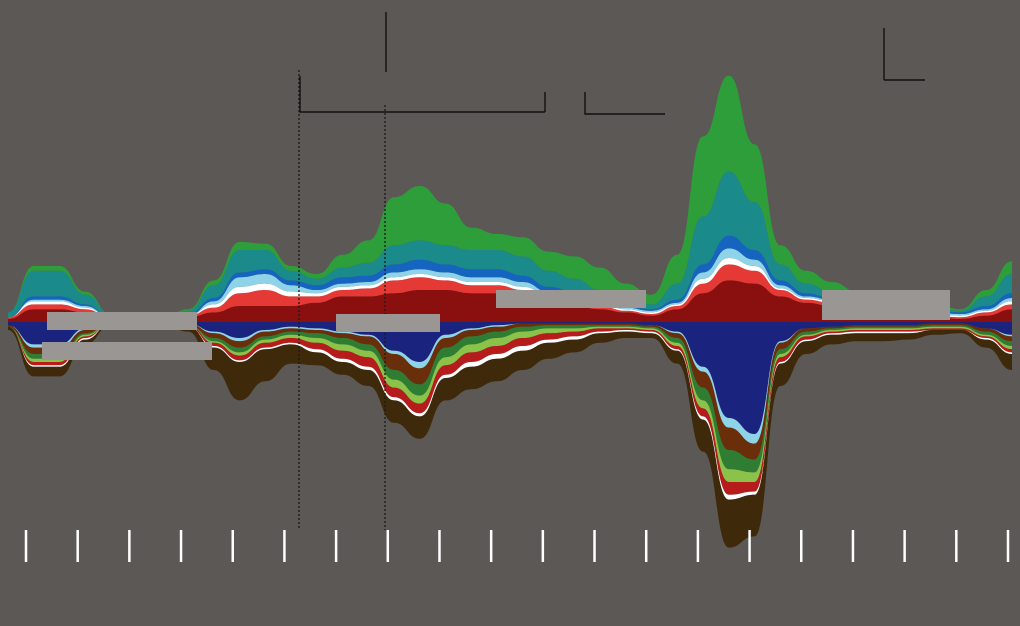 The image size is (1020, 626). I want to click on x-axis-ticks, so click(517, 546).